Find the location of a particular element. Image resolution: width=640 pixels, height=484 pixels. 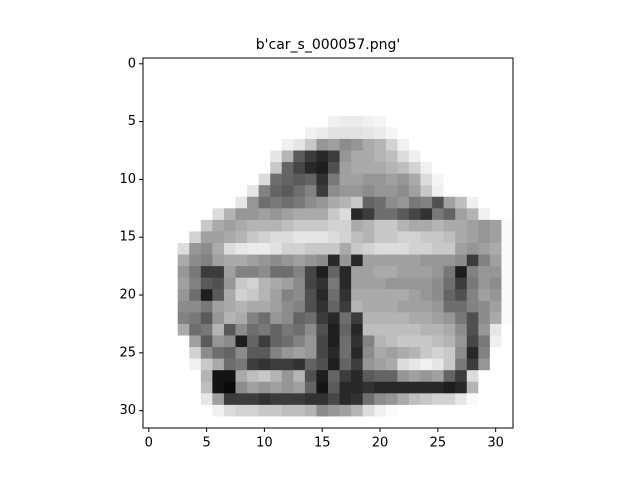

x-tick-label: 15 is located at coordinates (322, 443).